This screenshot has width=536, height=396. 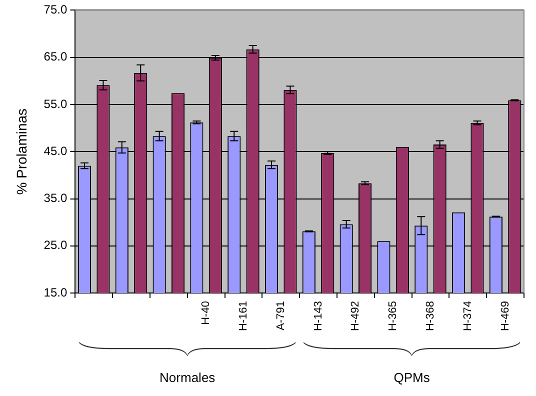 I want to click on x-tick-label: H-143, so click(x=318, y=316).